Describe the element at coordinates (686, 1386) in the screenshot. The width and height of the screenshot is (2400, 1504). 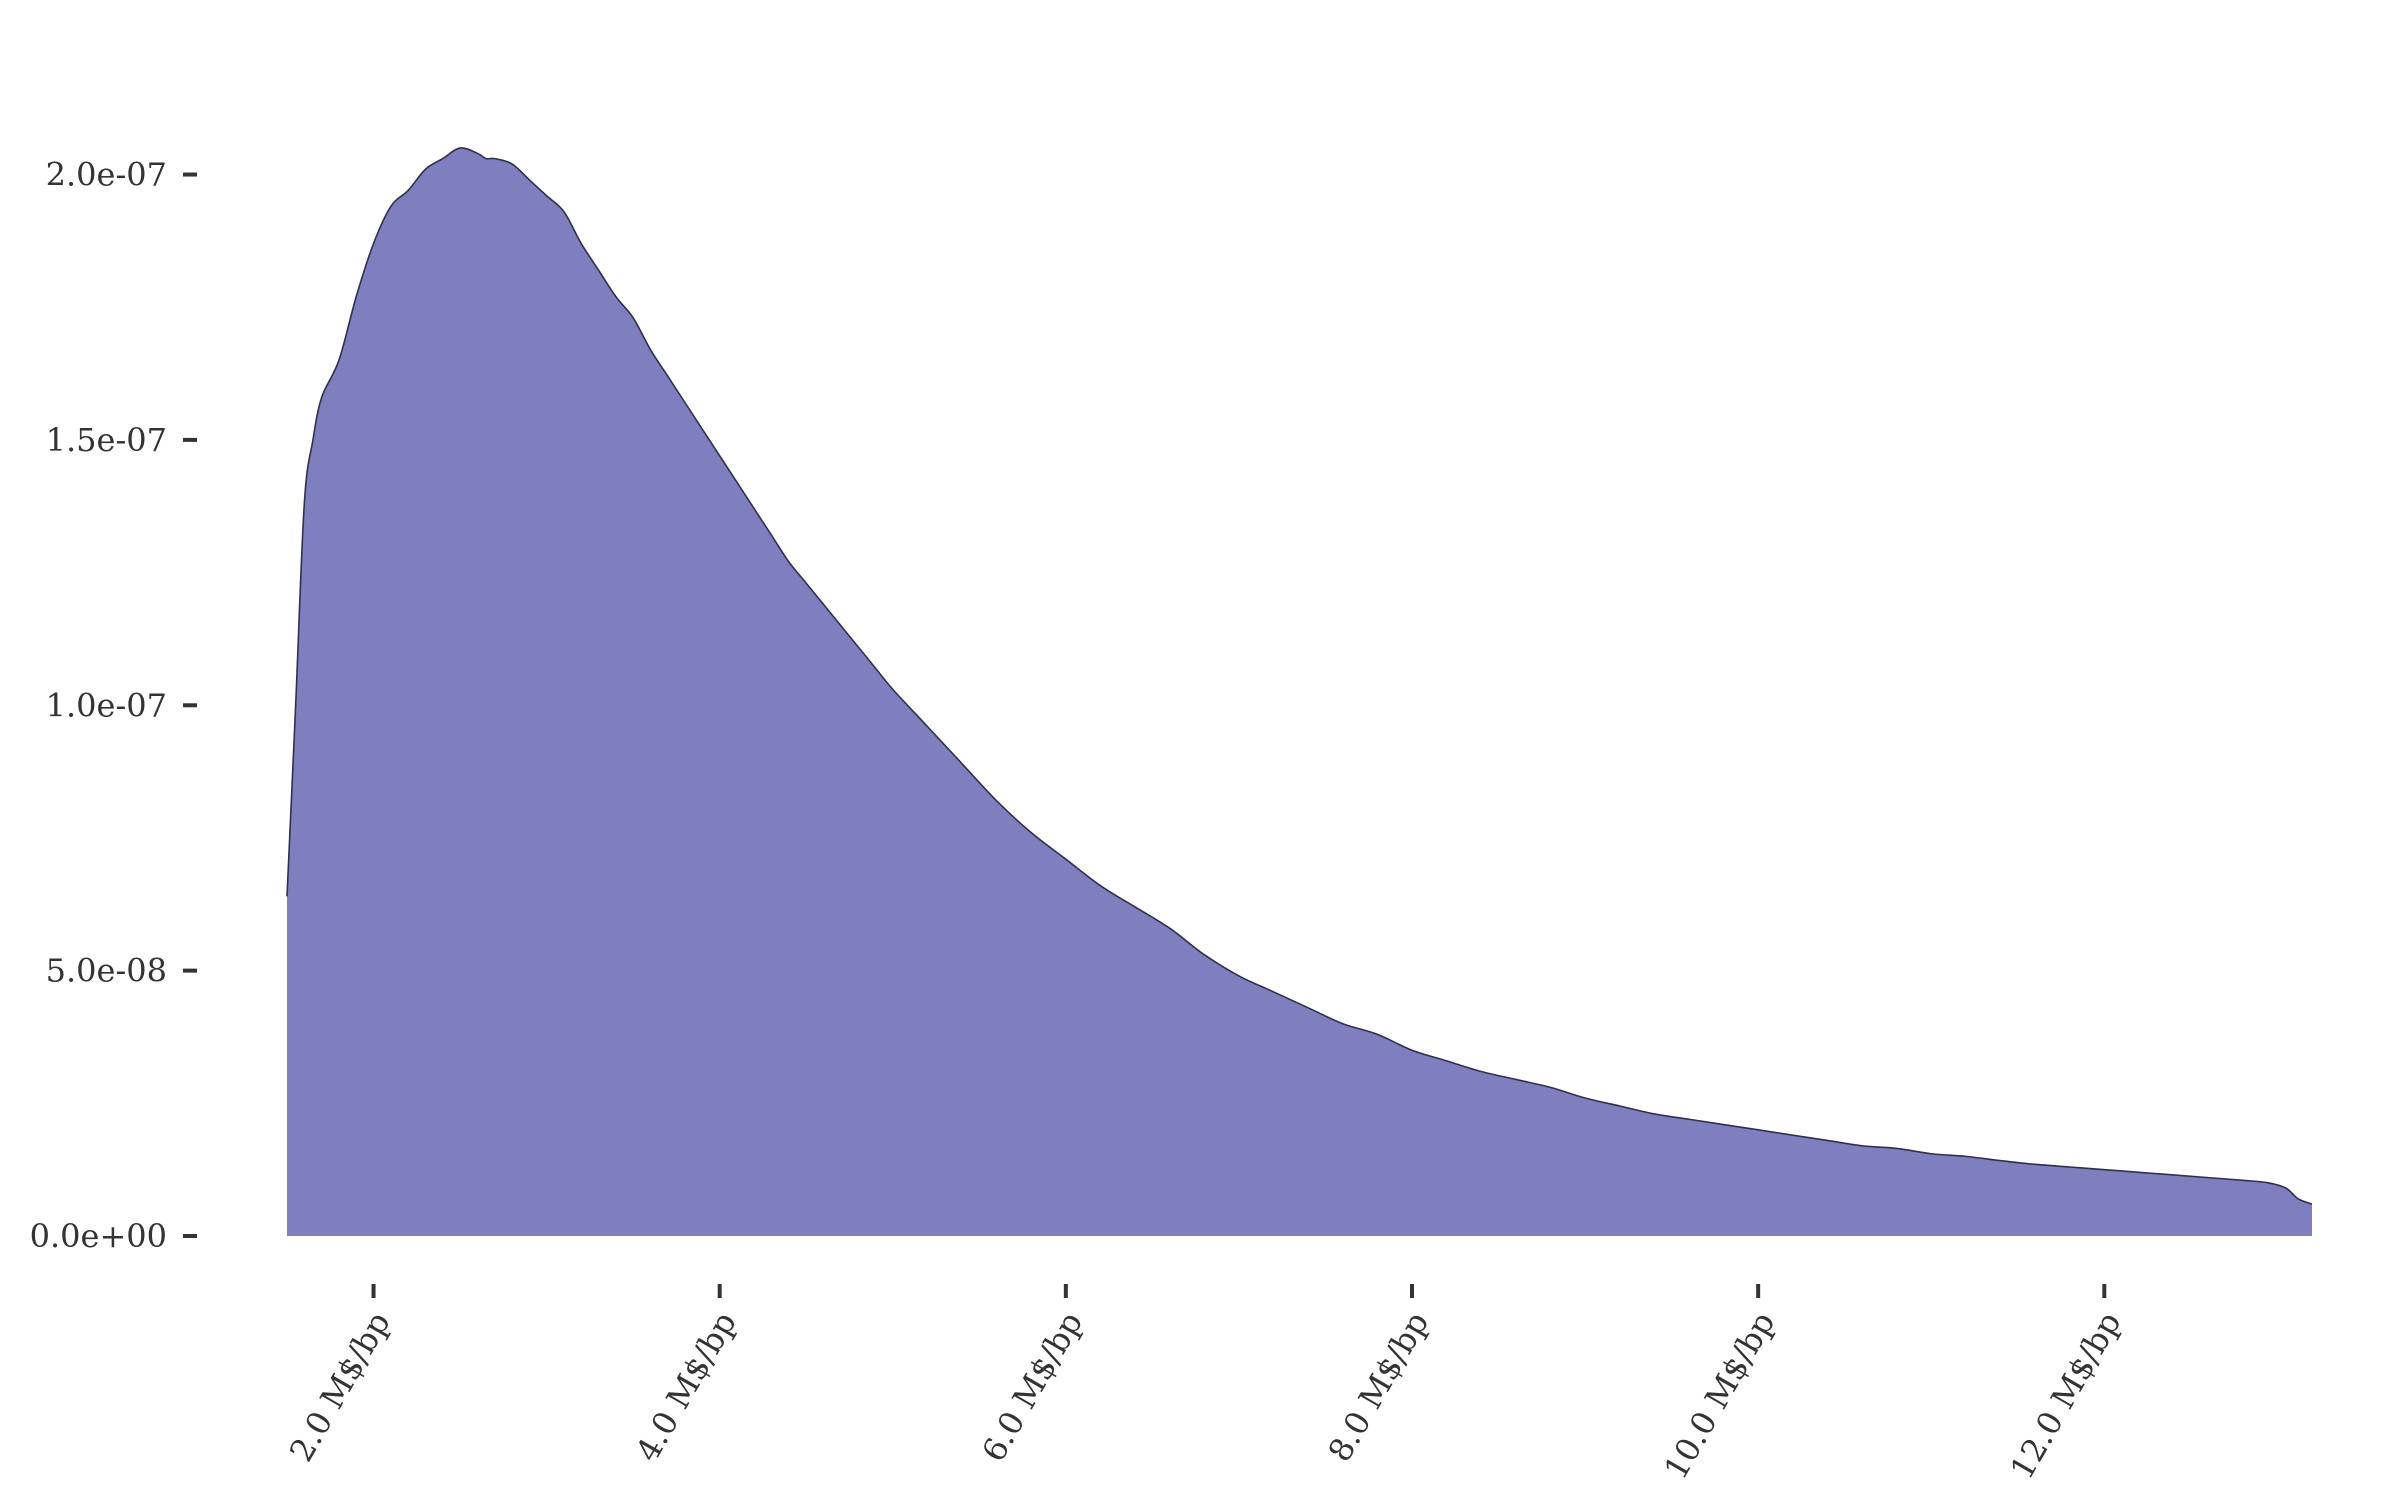
I see `x-tick-label: 4.0 M$/bp` at that location.